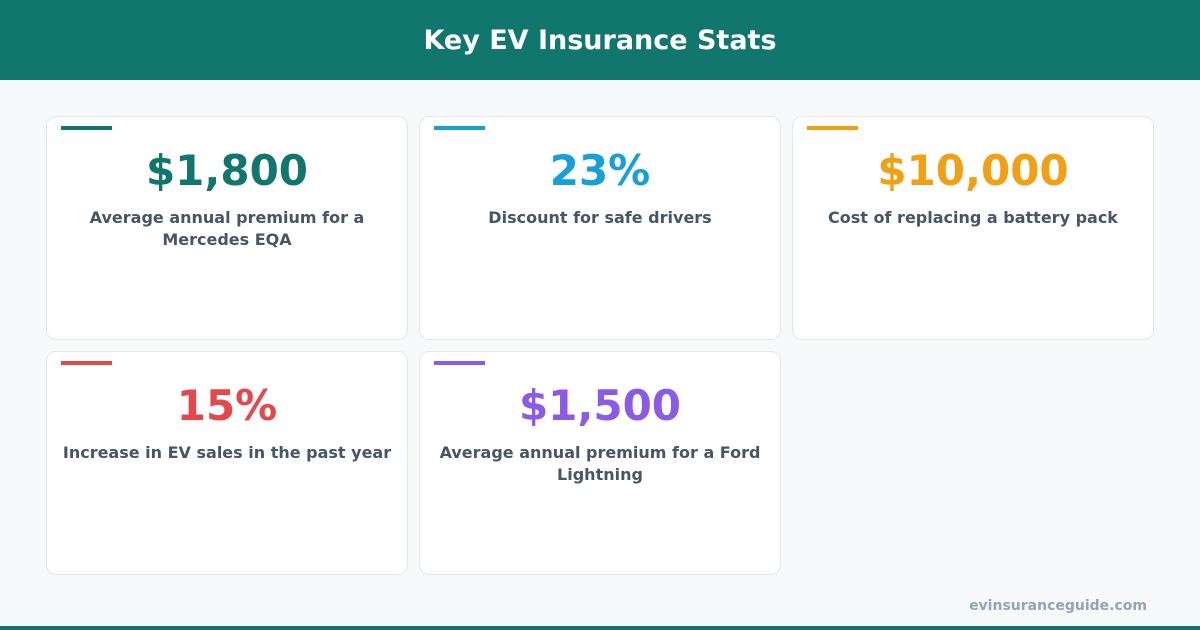  Describe the element at coordinates (1058, 606) in the screenshot. I see `footer-site: evinsuranceguide.com` at that location.